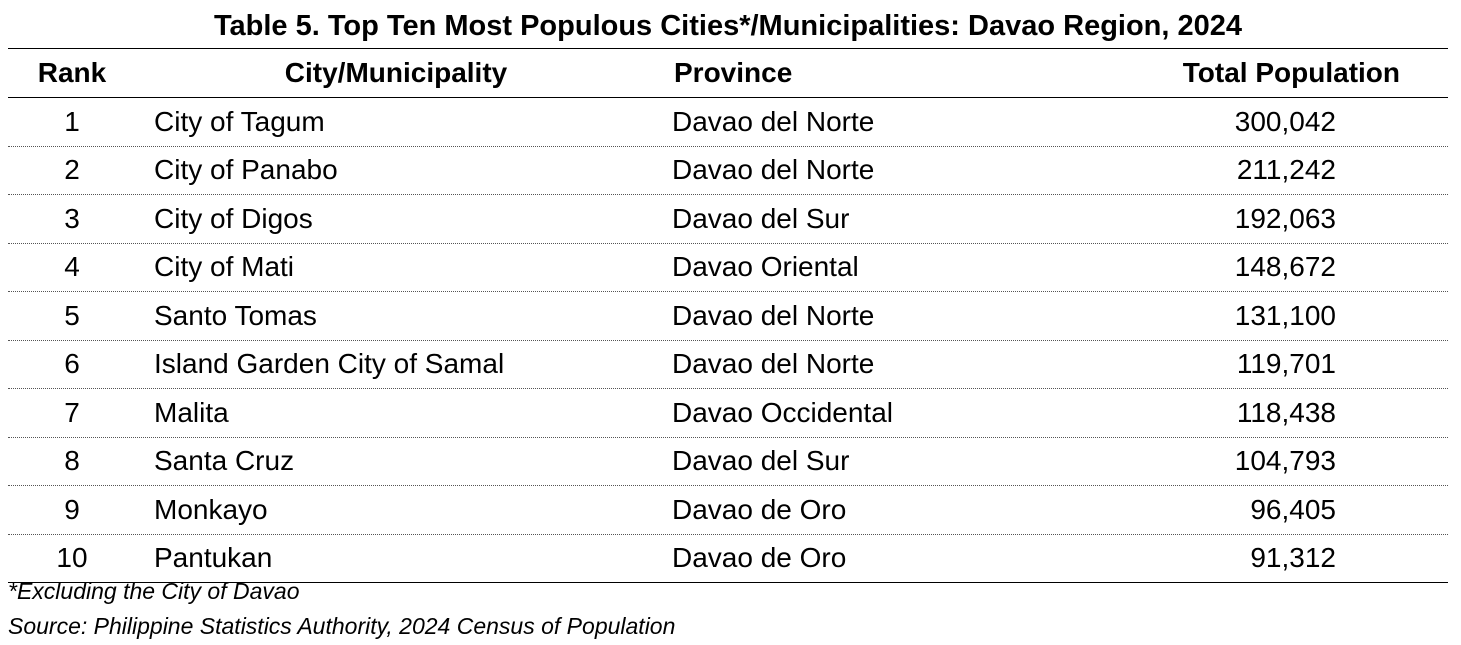 The image size is (1461, 645). What do you see at coordinates (72, 72) in the screenshot?
I see `column-header-rank: Rank` at bounding box center [72, 72].